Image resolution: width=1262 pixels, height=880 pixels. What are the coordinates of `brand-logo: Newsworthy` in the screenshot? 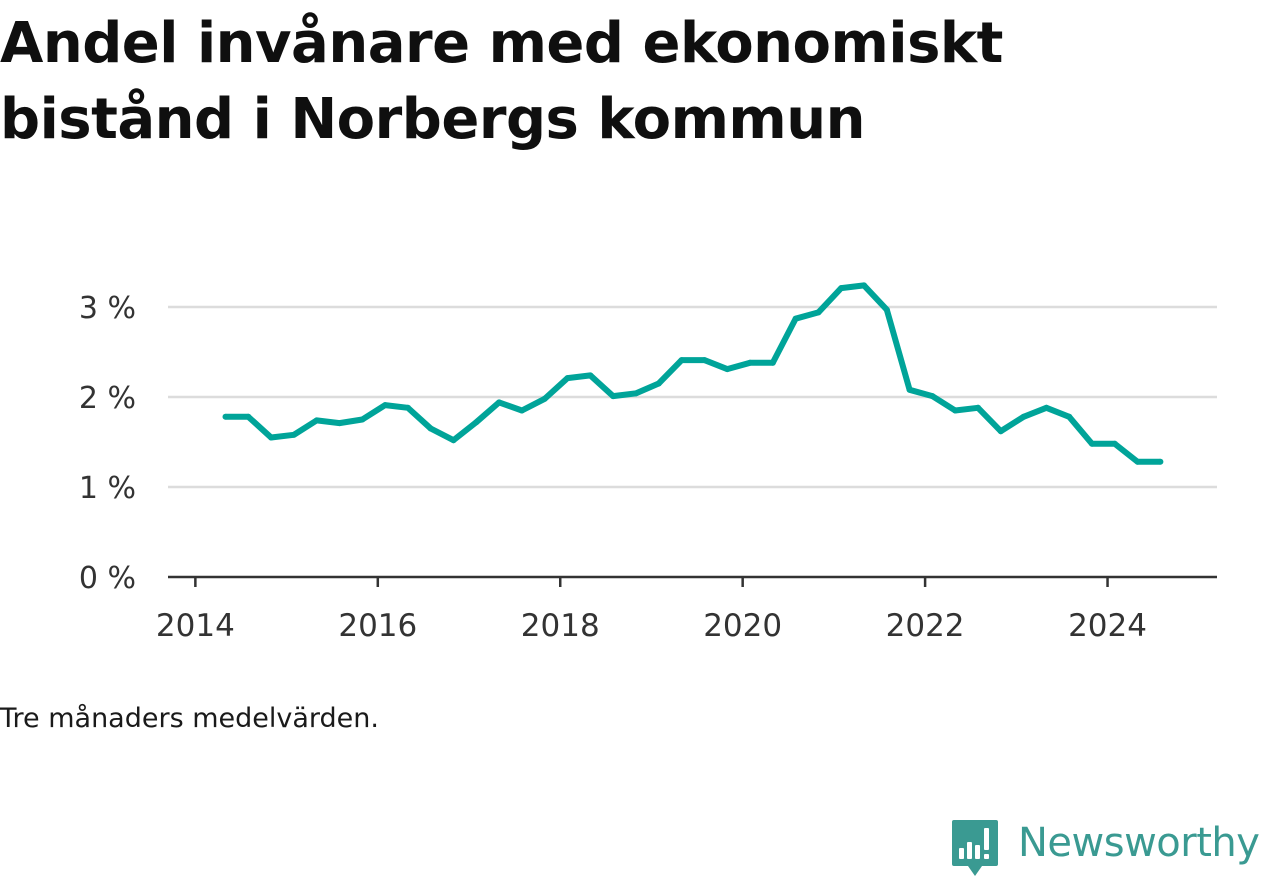 It's located at (1105, 849).